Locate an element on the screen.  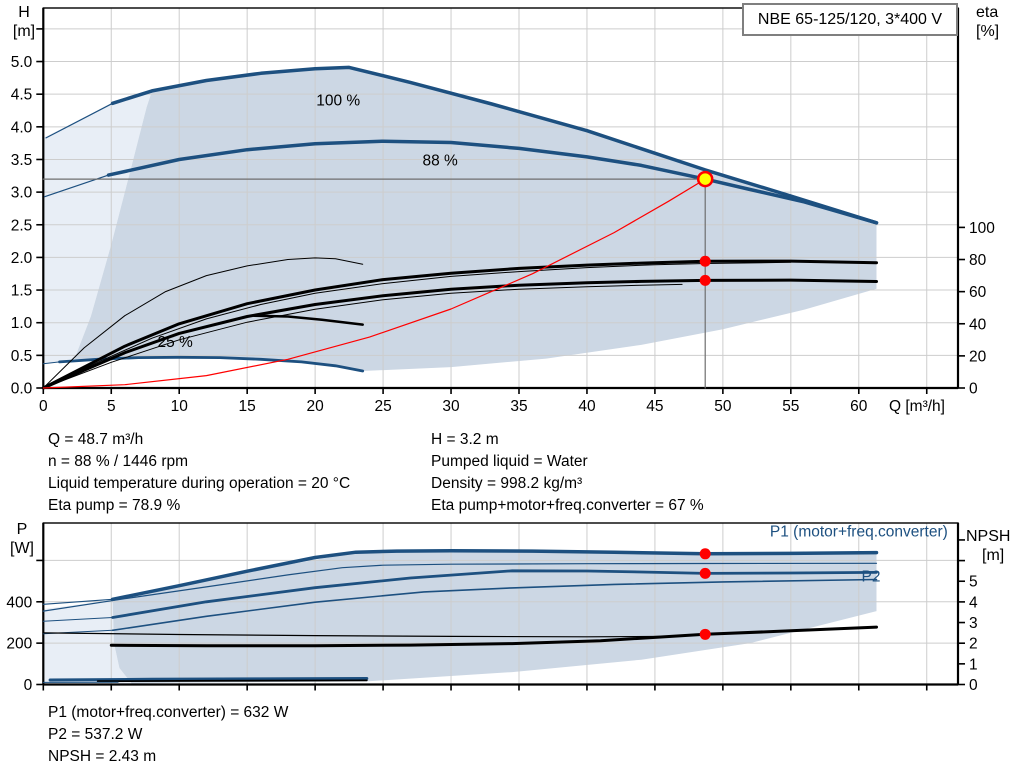
y-right-tick-label: 20 is located at coordinates (978, 356).